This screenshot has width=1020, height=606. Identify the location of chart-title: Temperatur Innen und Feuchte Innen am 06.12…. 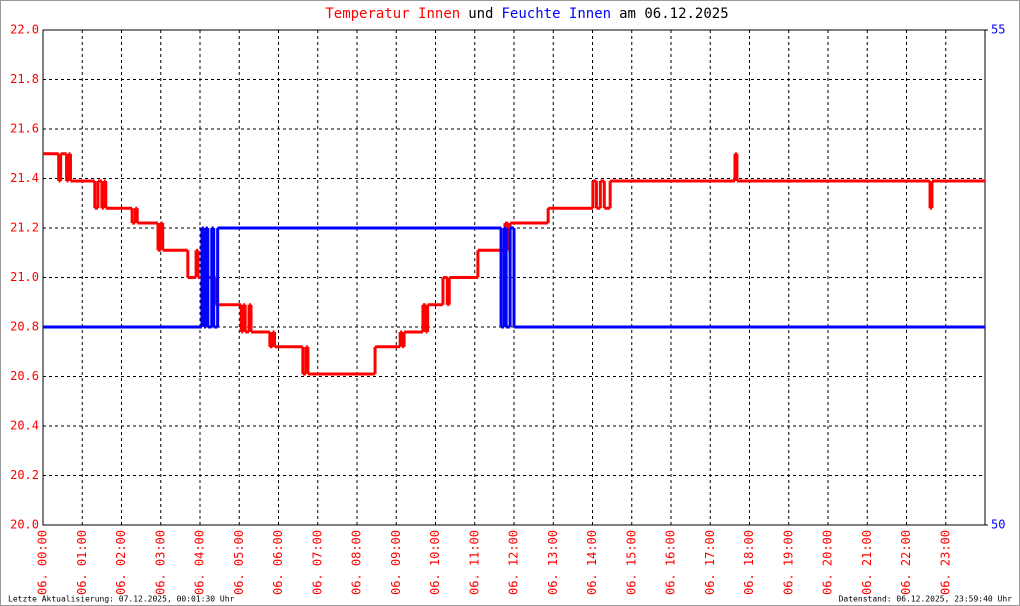
(526, 14).